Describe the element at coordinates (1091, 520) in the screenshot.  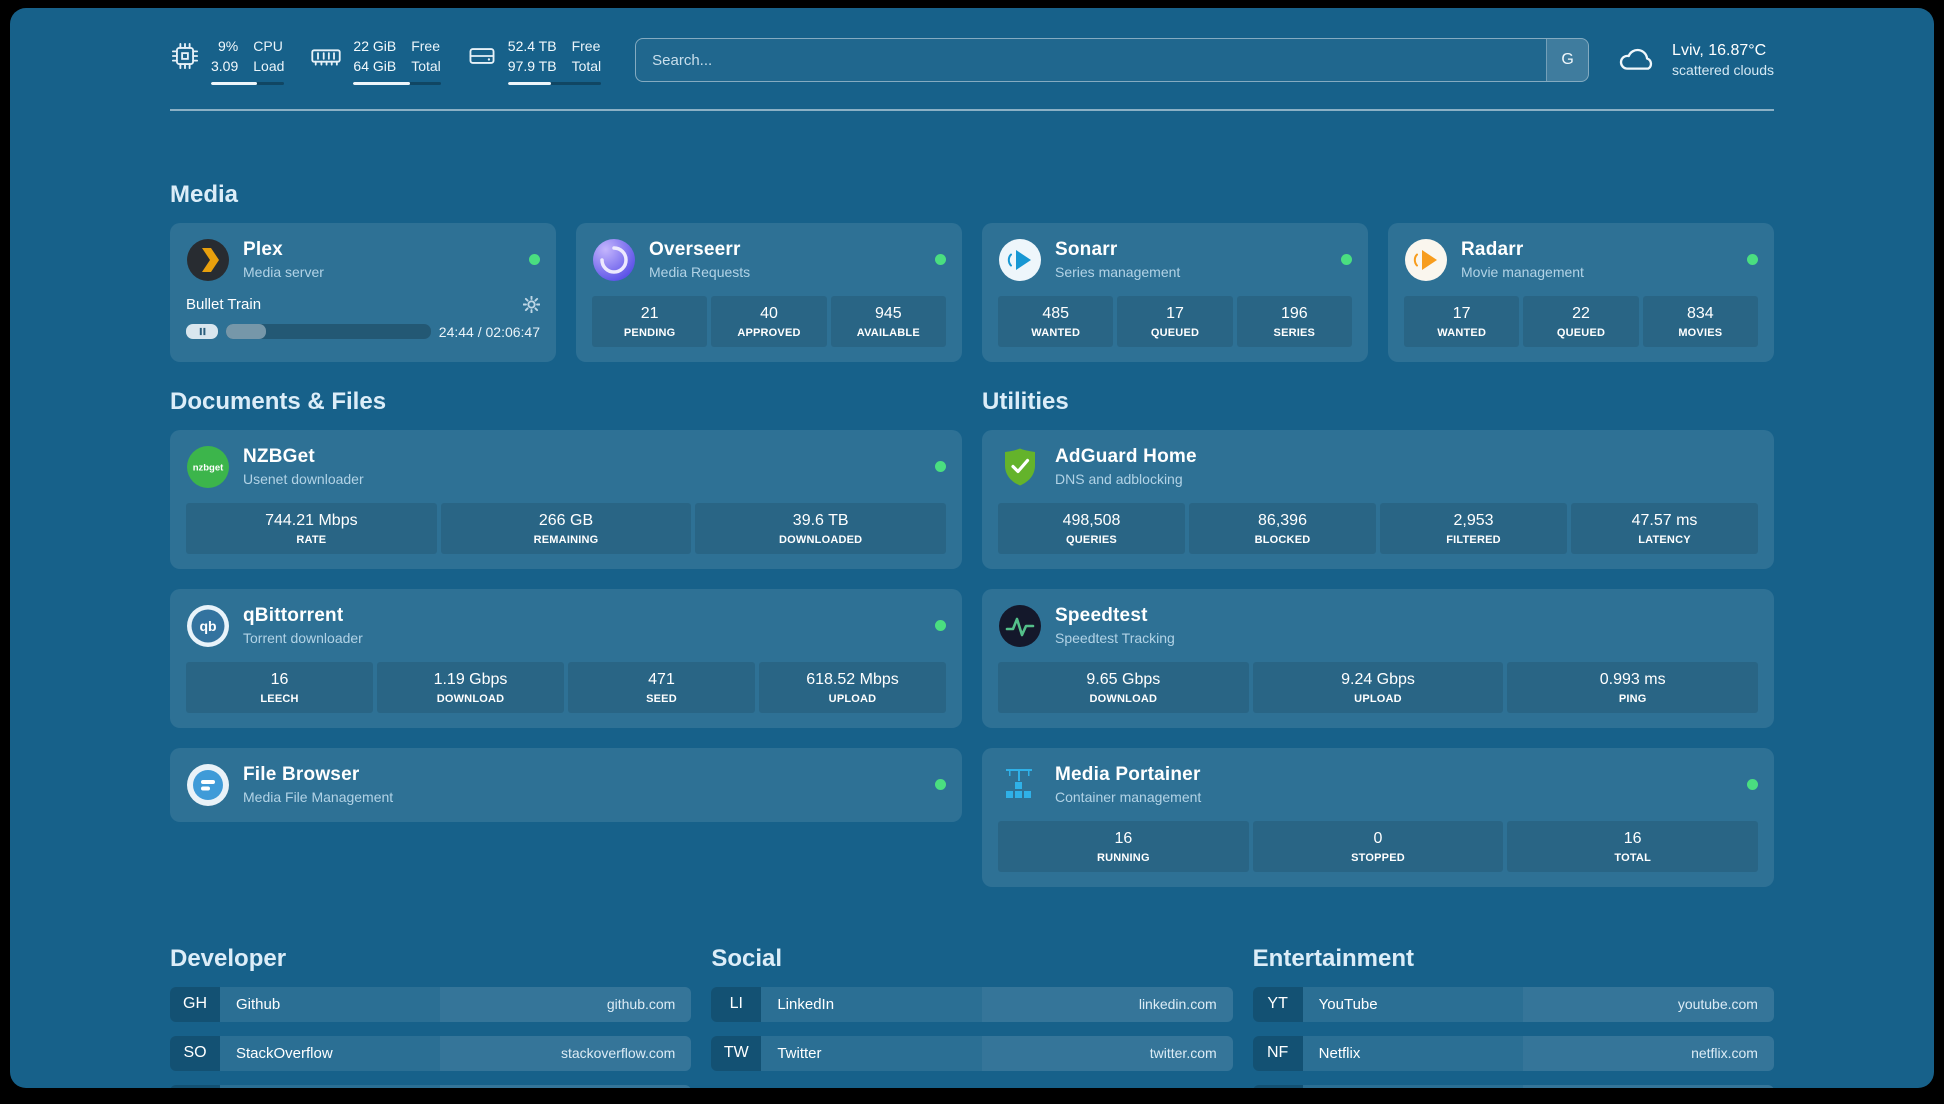
I see `stat-value: 498,508` at that location.